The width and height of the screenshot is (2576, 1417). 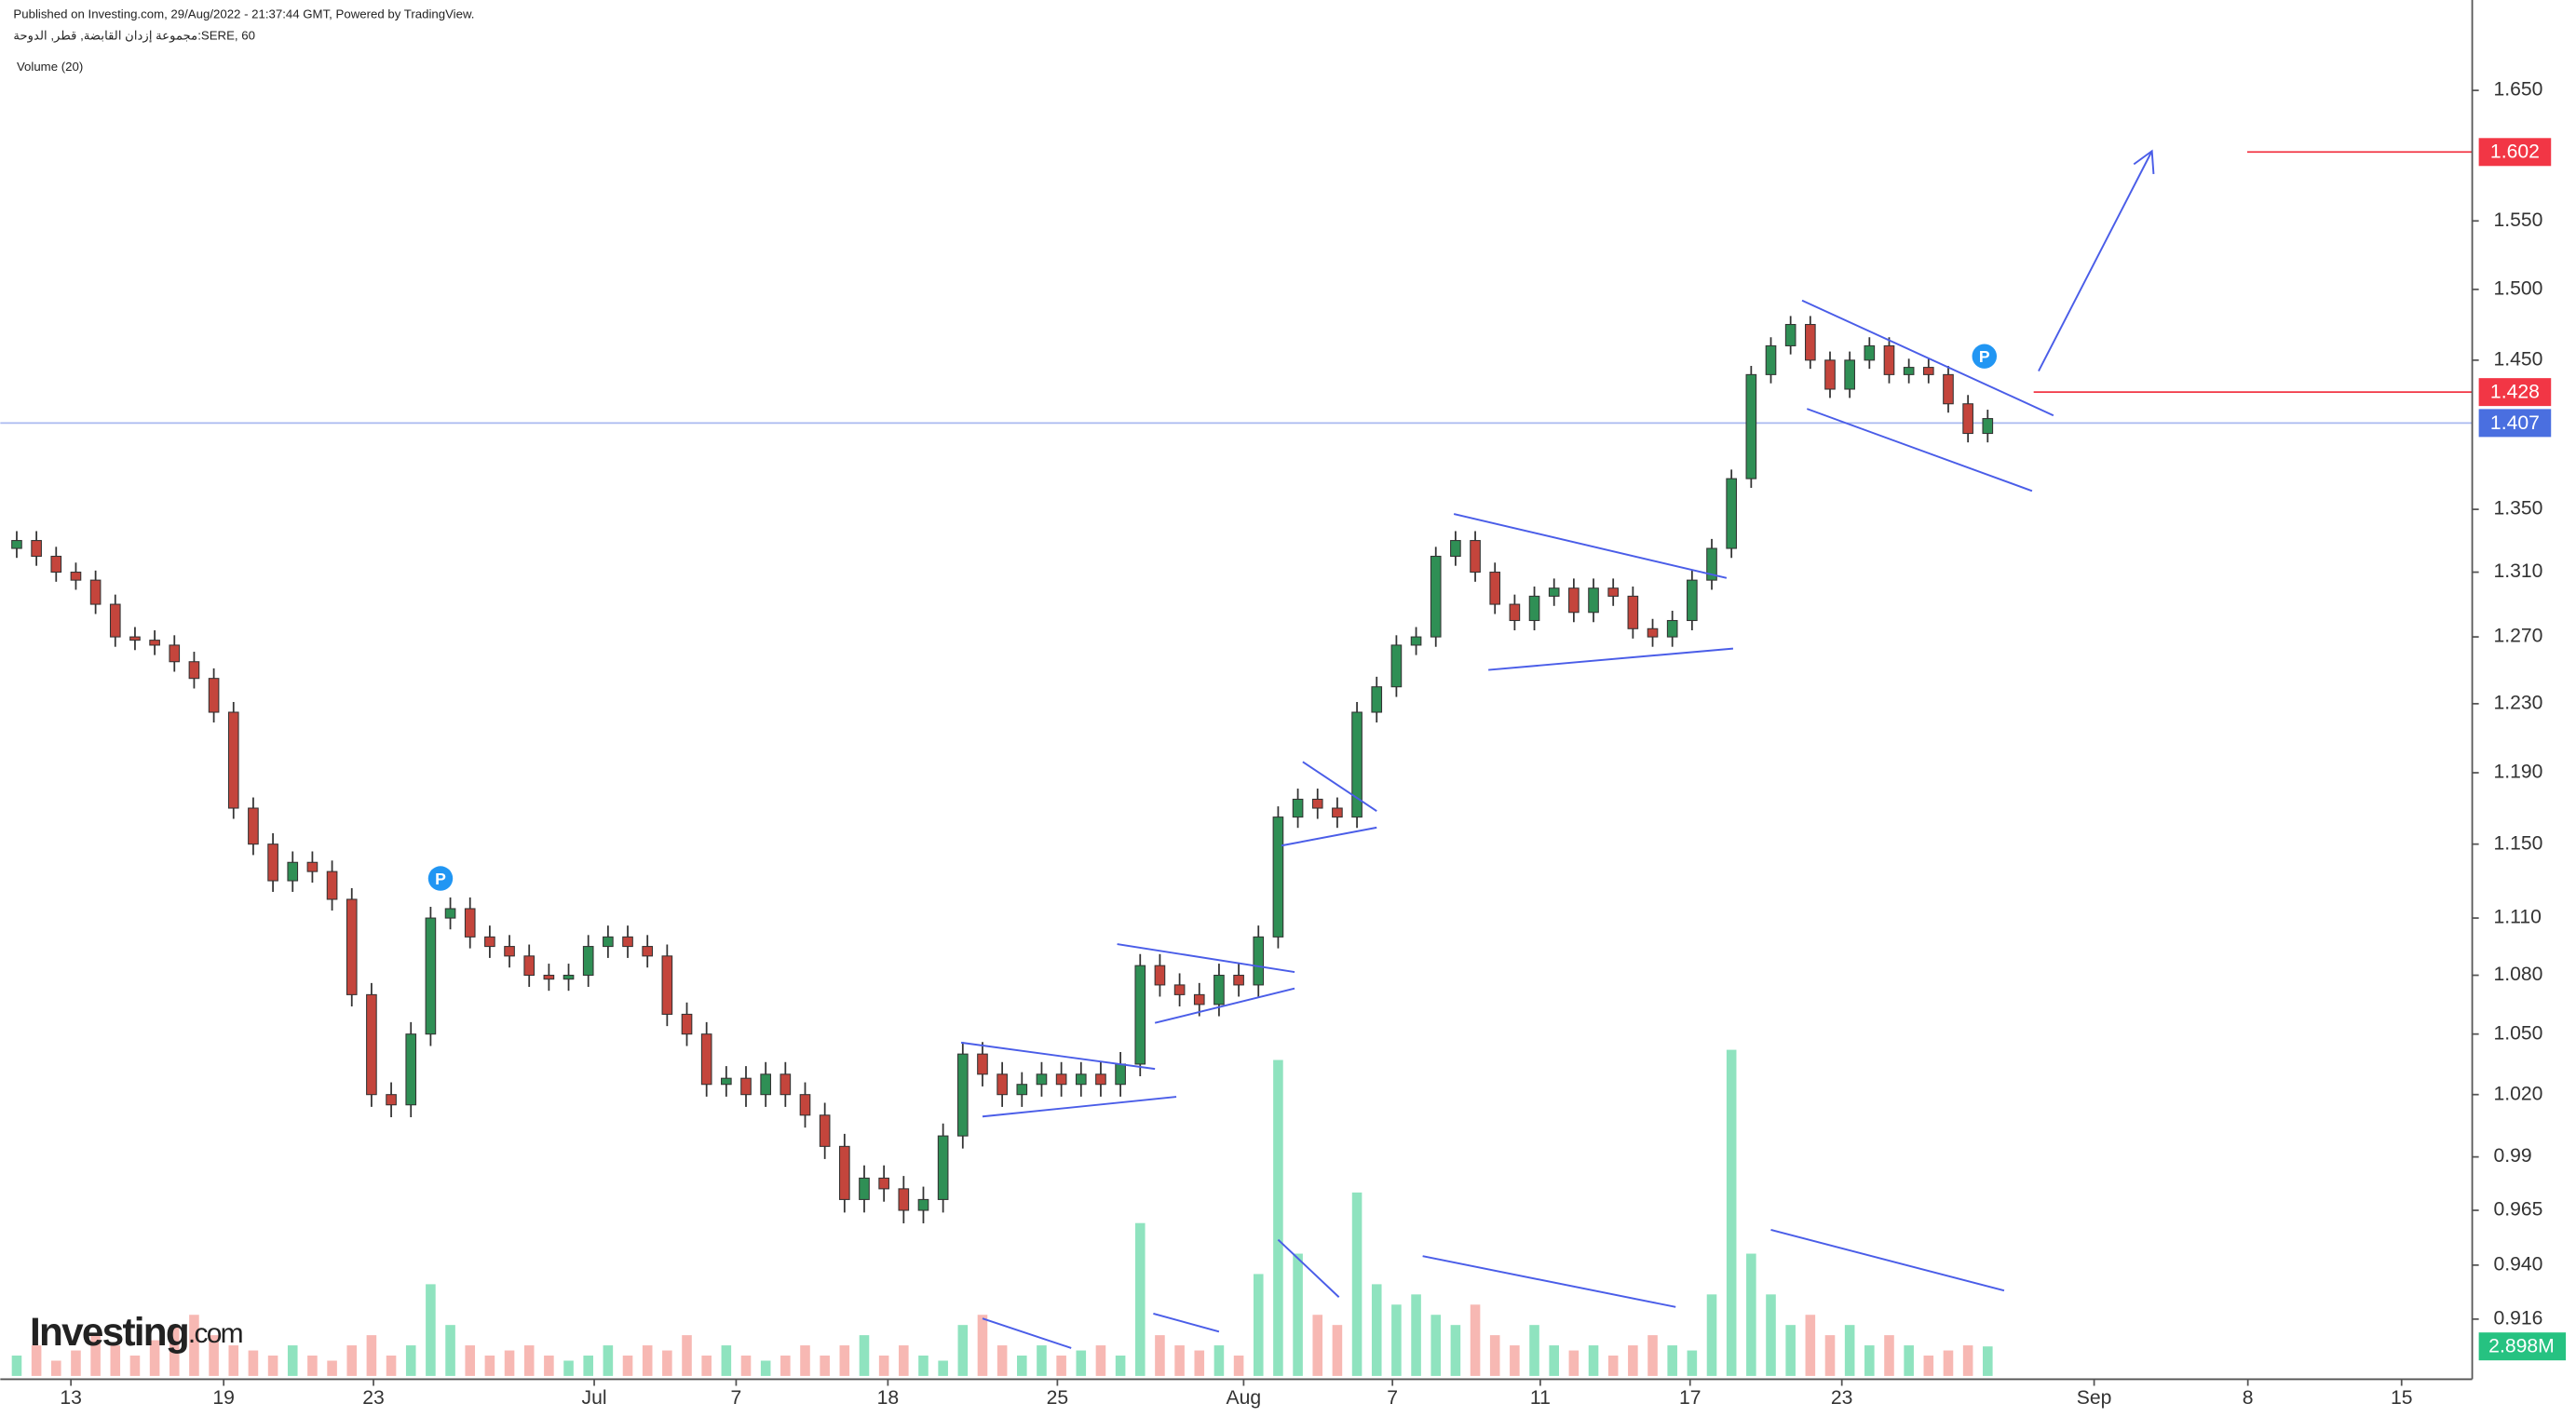 What do you see at coordinates (2517, 1318) in the screenshot?
I see `y-tick-label: 0.916` at bounding box center [2517, 1318].